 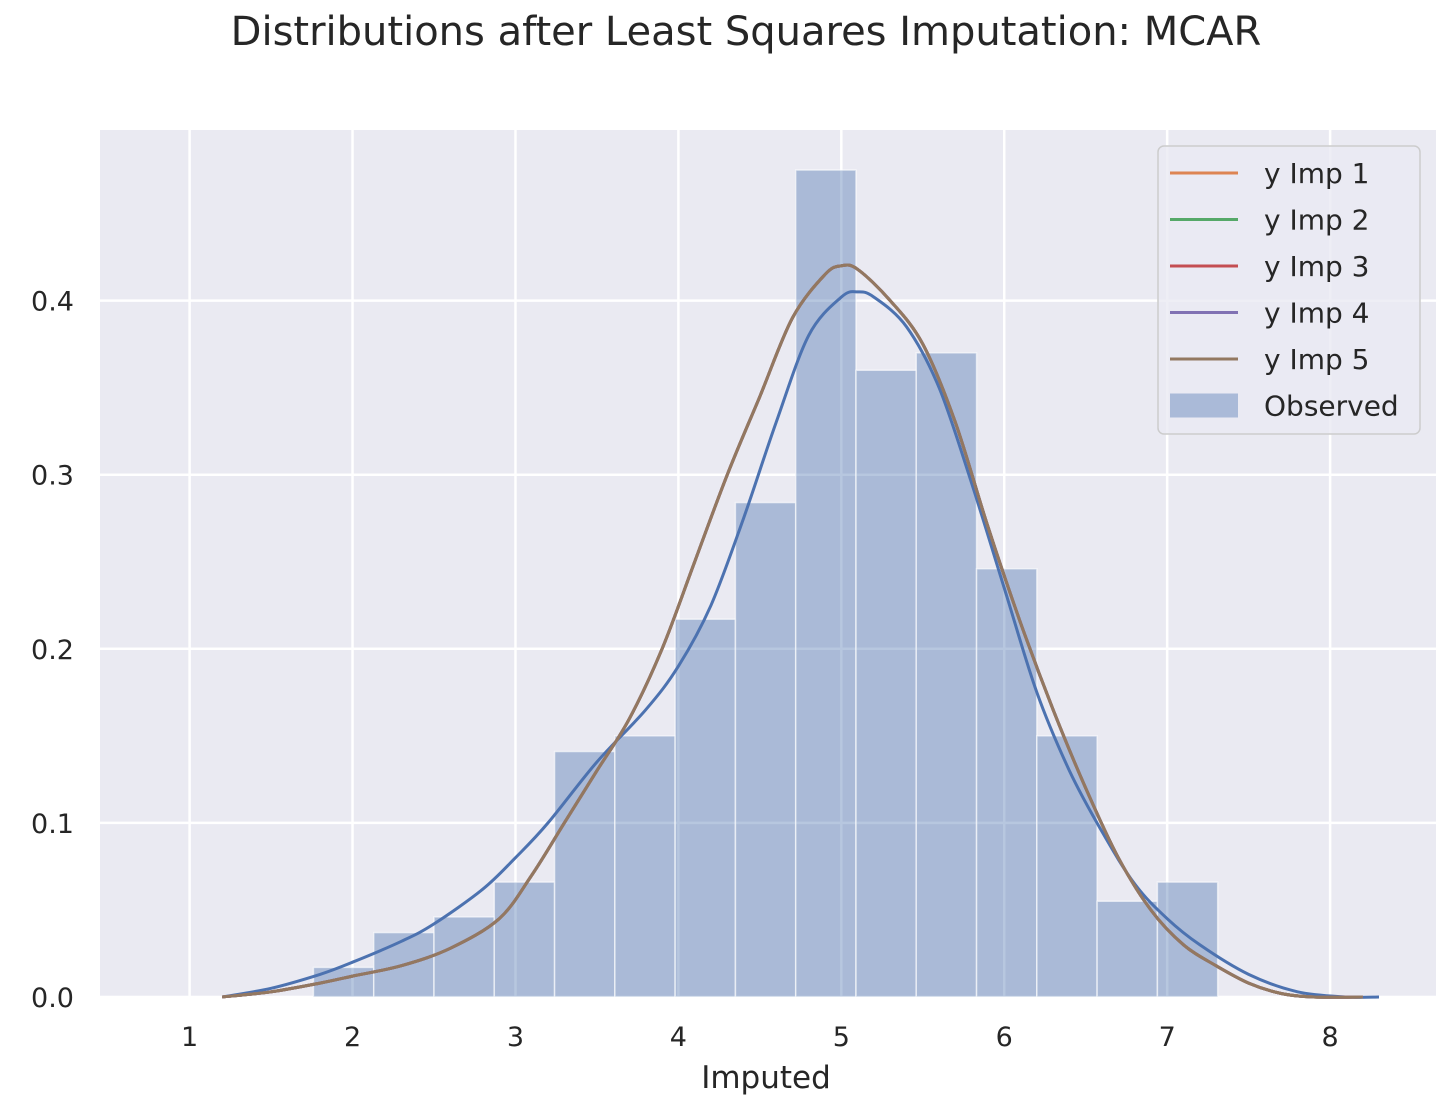 What do you see at coordinates (52, 824) in the screenshot?
I see `y-tick-label: 0.1` at bounding box center [52, 824].